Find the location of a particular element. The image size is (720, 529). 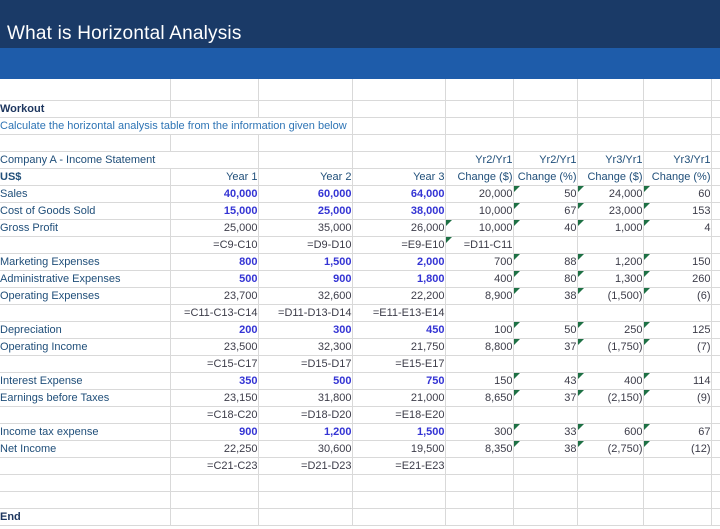

value-cell: =E9-E10 is located at coordinates (399, 245).